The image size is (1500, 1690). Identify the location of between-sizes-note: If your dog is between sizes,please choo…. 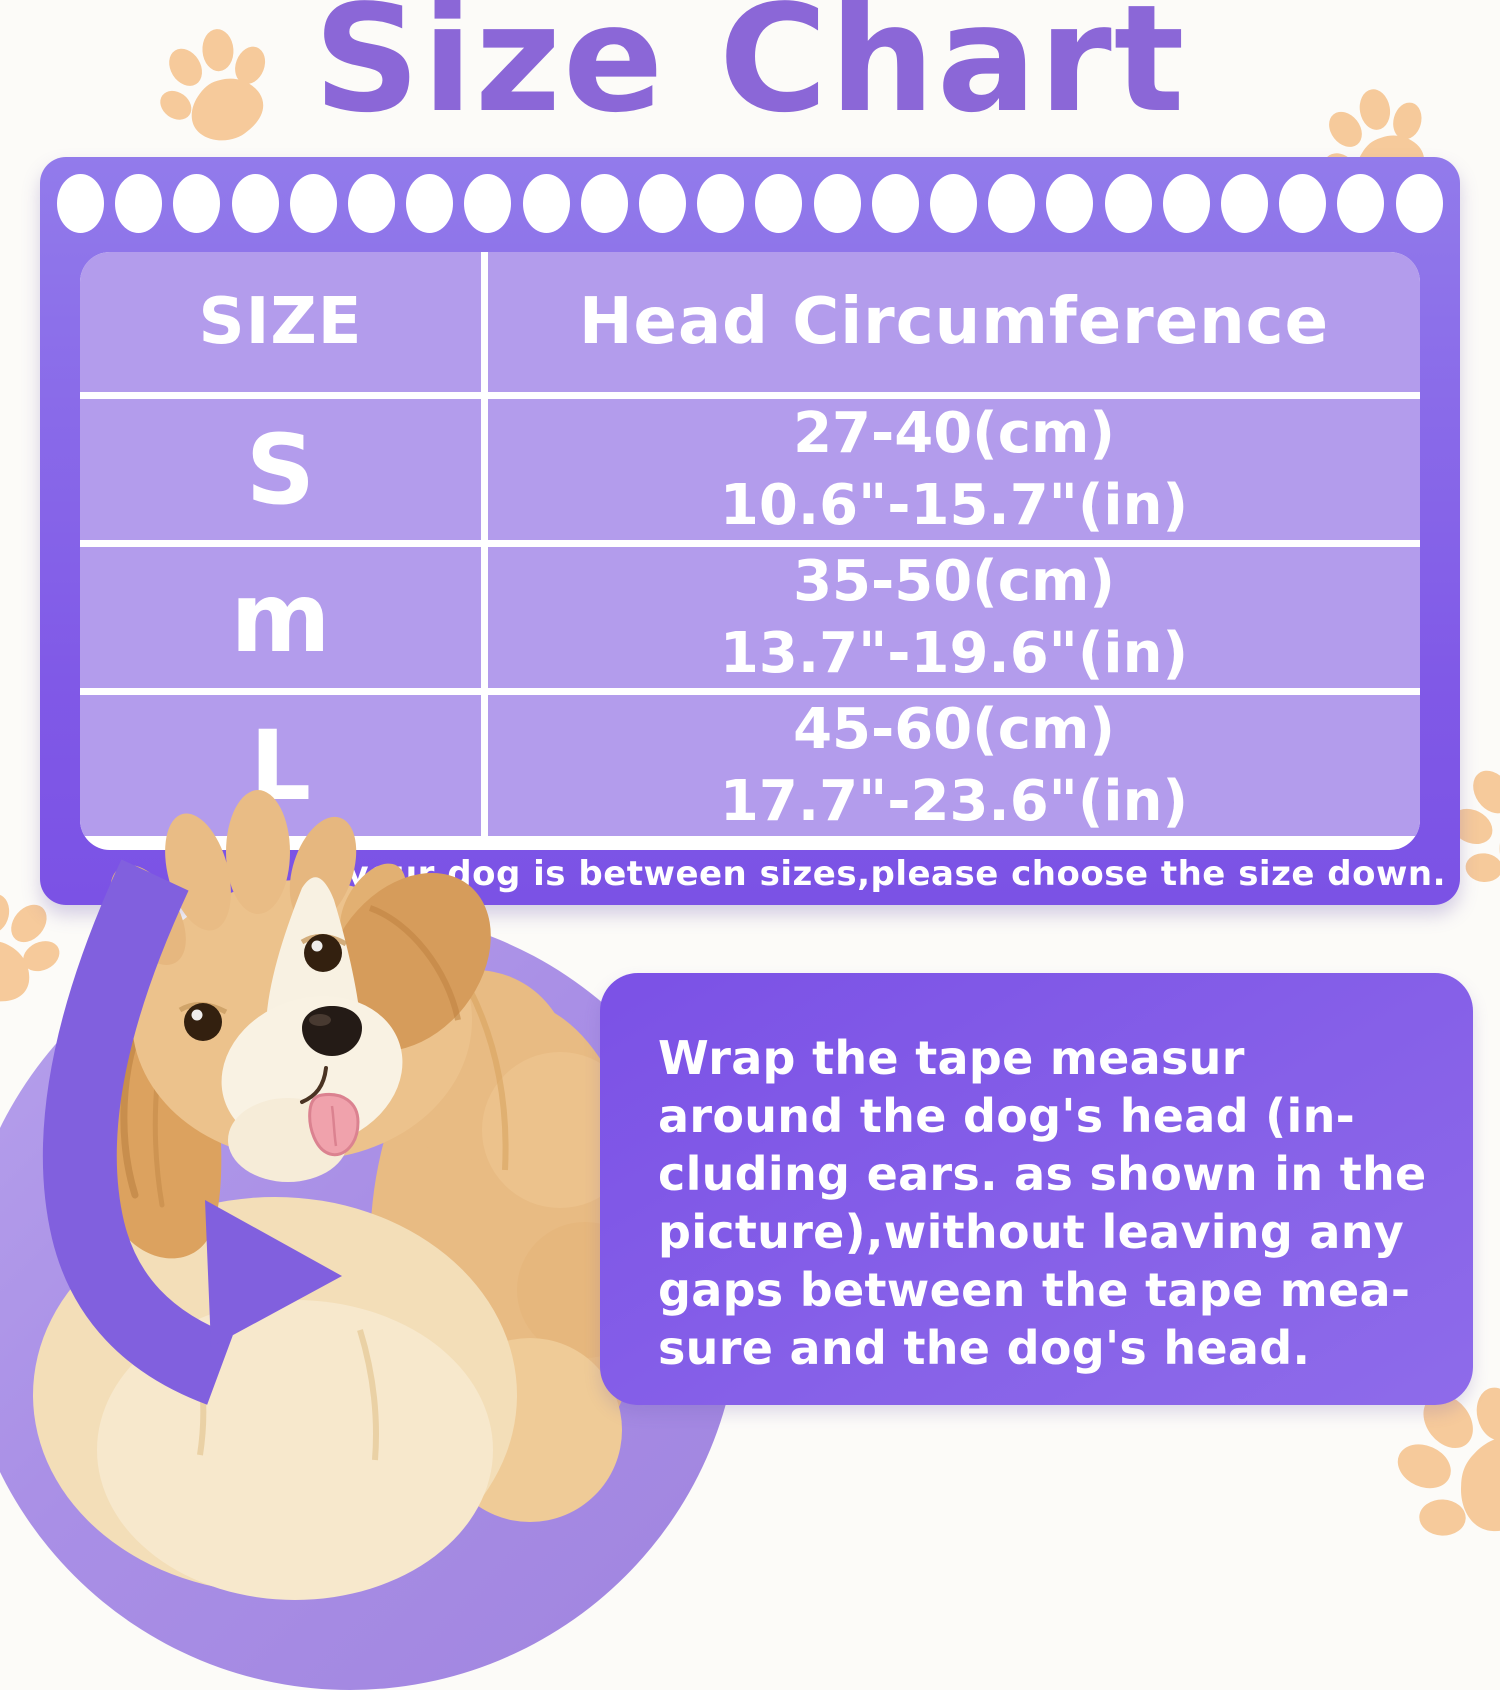
(875, 874).